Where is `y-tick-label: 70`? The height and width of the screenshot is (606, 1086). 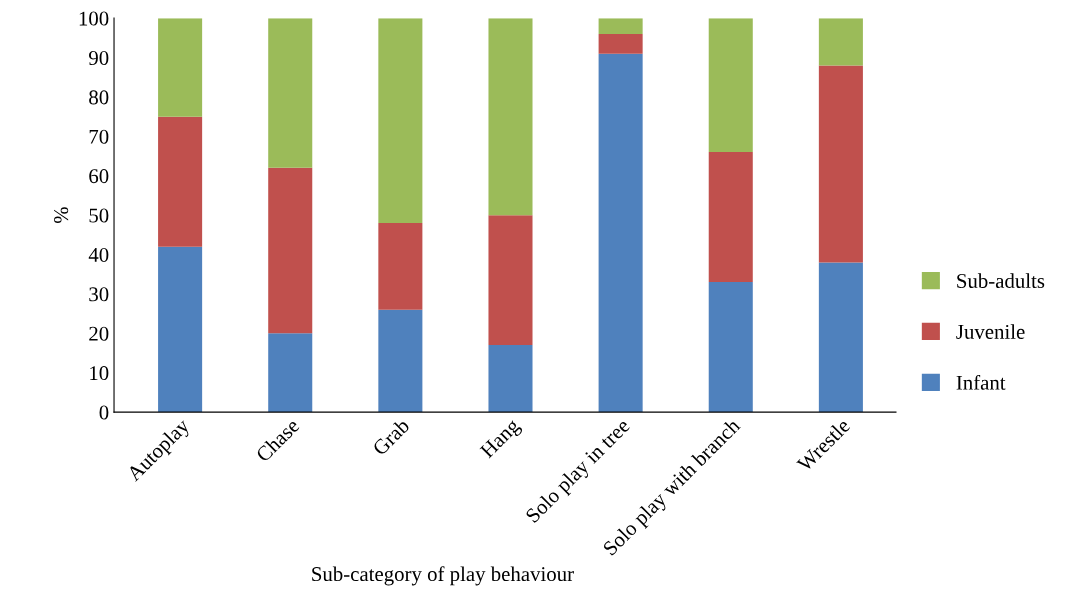
y-tick-label: 70 is located at coordinates (99, 136).